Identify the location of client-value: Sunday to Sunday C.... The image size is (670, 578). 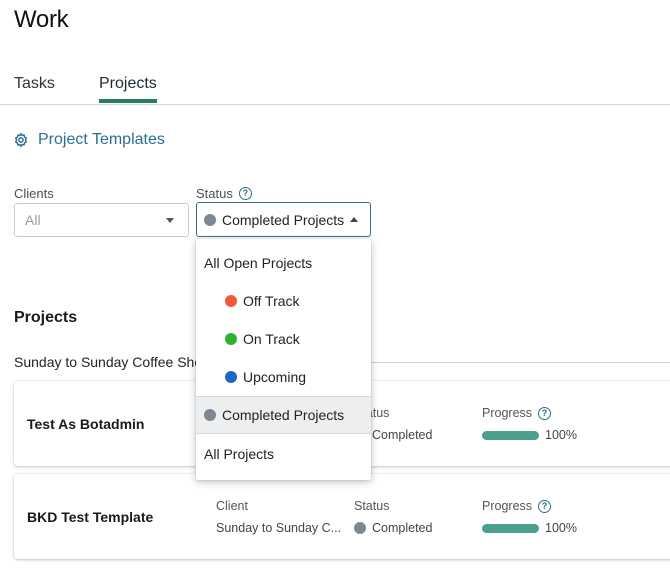
(279, 528).